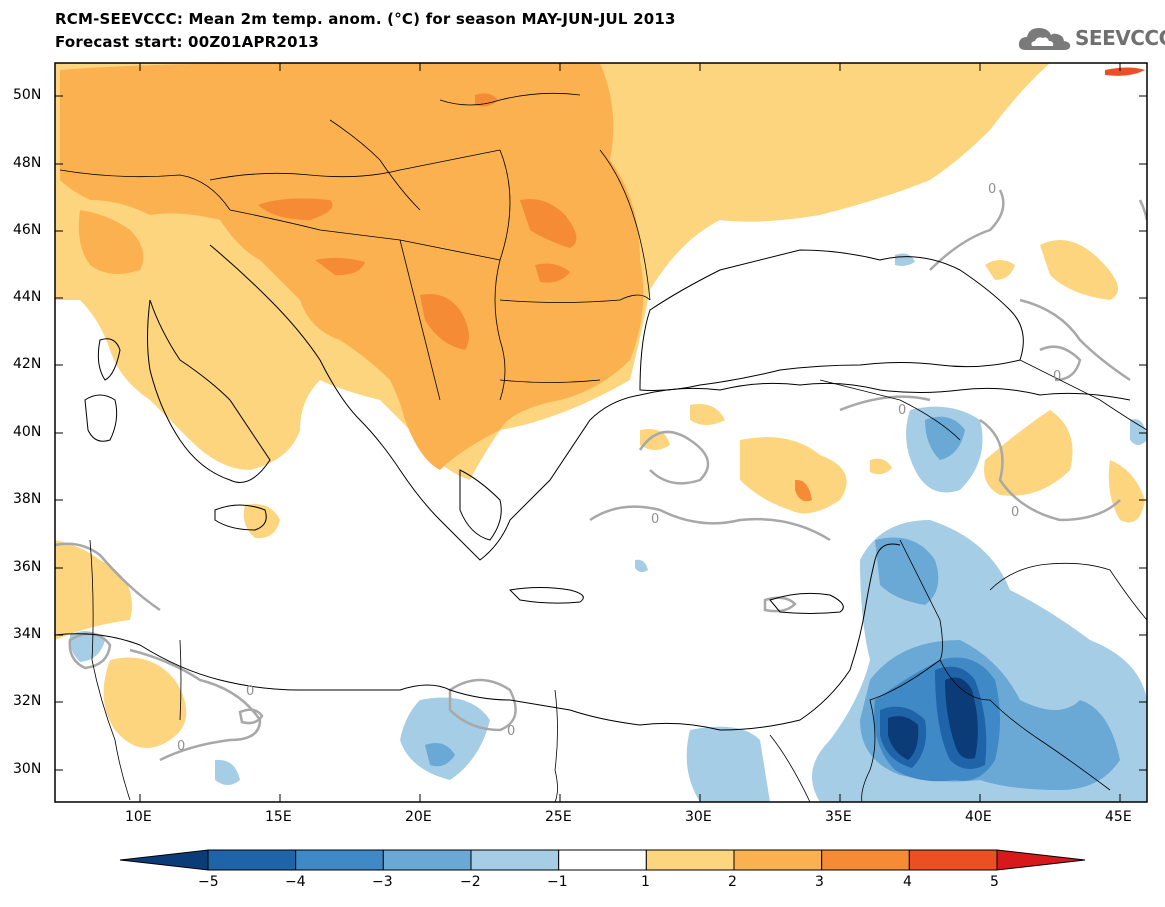 The height and width of the screenshot is (907, 1165). I want to click on lat-label: 42N, so click(27, 364).